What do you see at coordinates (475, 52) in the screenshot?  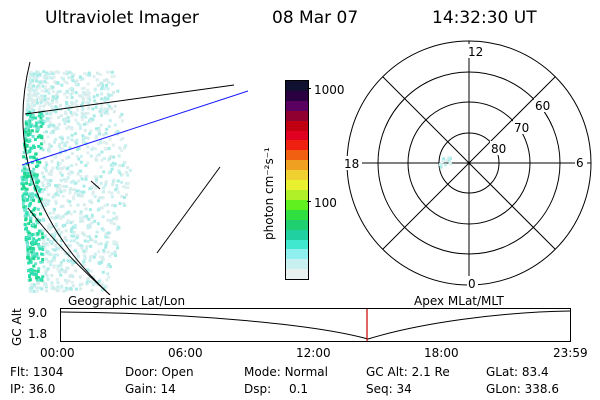 I see `mlt-label-12: 12` at bounding box center [475, 52].